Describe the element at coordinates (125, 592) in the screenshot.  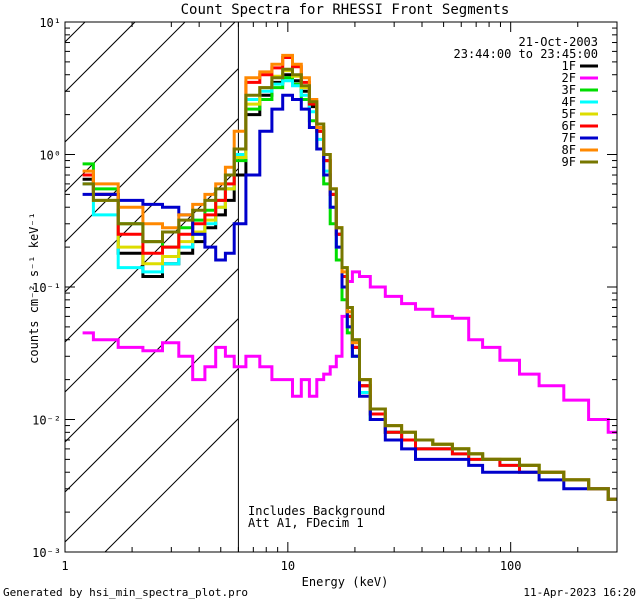
I see `footer-generated-by: Generated by hsi_min_spectra_plot.pro` at that location.